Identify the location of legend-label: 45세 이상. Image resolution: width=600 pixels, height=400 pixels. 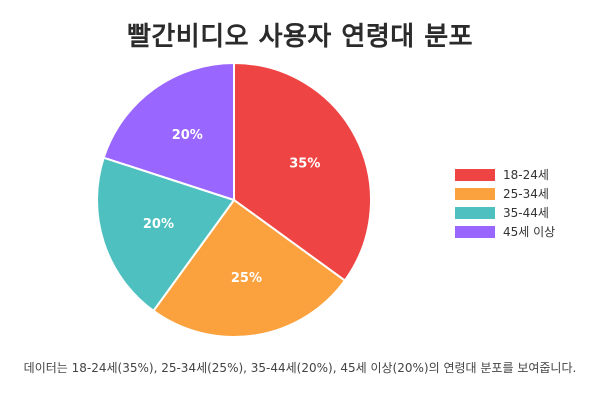
(529, 232).